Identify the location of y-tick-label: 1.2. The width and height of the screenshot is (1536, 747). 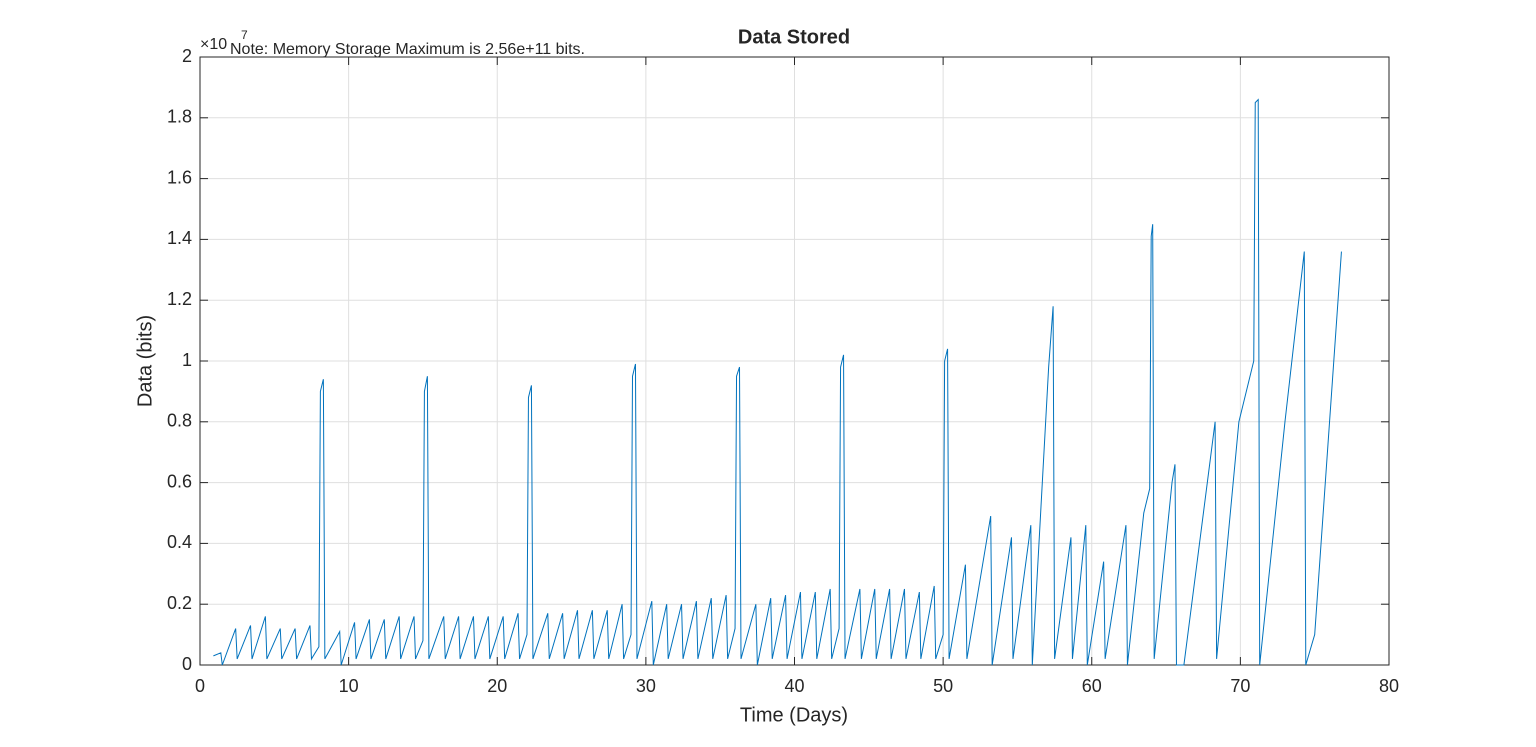
(179, 299).